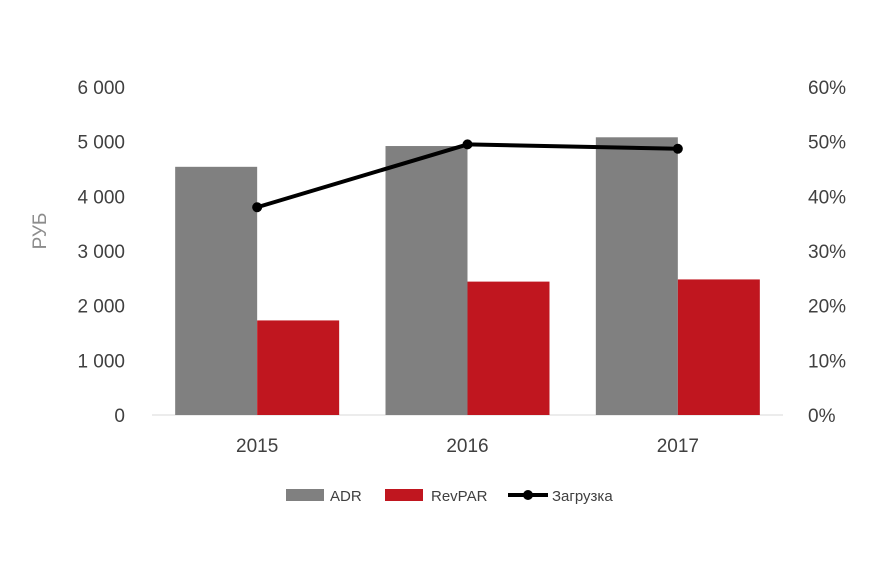 The image size is (891, 563). What do you see at coordinates (827, 307) in the screenshot?
I see `y2-tick-label: 20%` at bounding box center [827, 307].